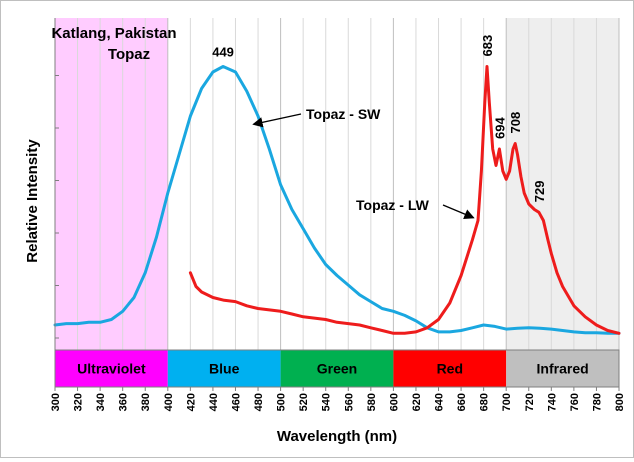 The width and height of the screenshot is (634, 462). Describe the element at coordinates (349, 402) in the screenshot. I see `x-tick-label: 560` at that location.